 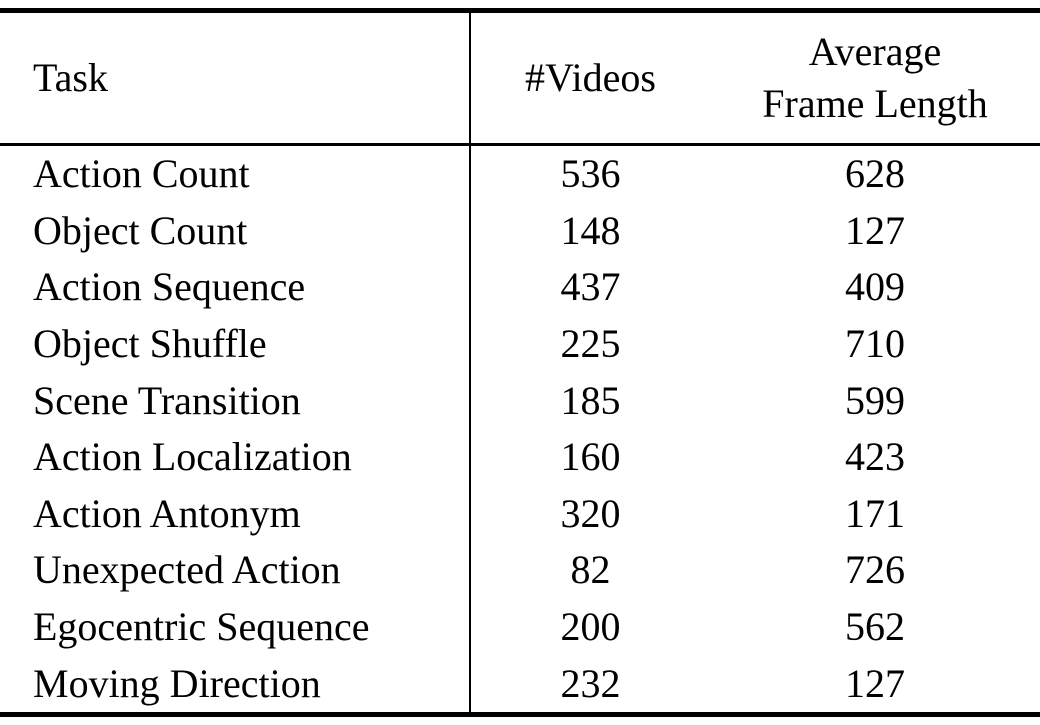 I want to click on table-row: Action Localization 160 423, so click(x=520, y=457).